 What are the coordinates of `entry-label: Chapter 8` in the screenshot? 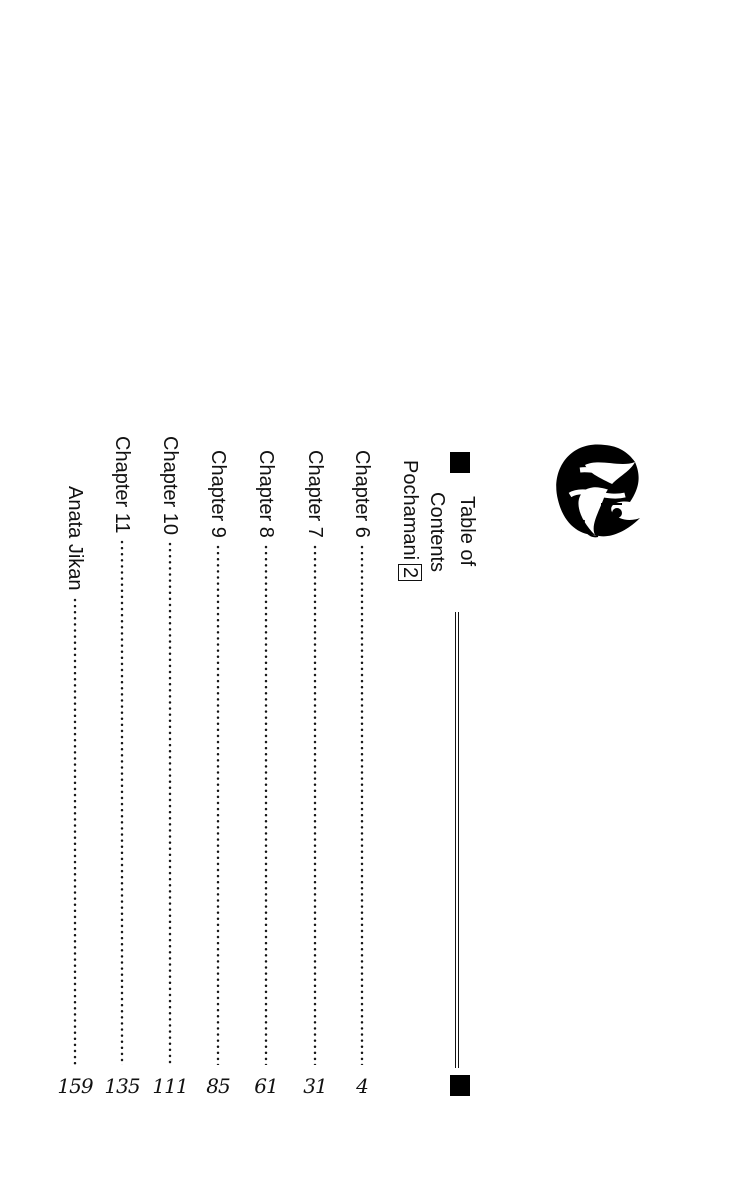 It's located at (266, 494).